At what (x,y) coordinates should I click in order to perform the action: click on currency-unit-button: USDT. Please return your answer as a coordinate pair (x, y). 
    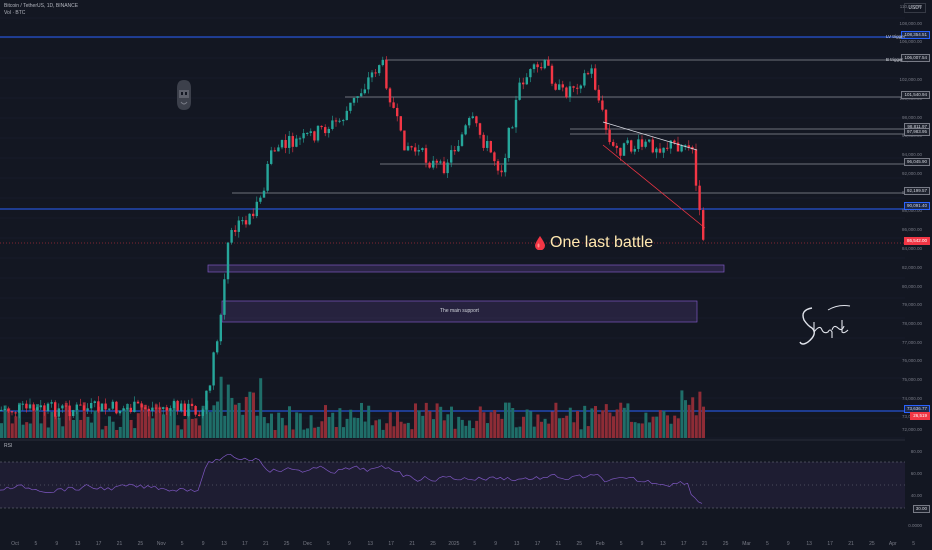
    Looking at the image, I should click on (915, 8).